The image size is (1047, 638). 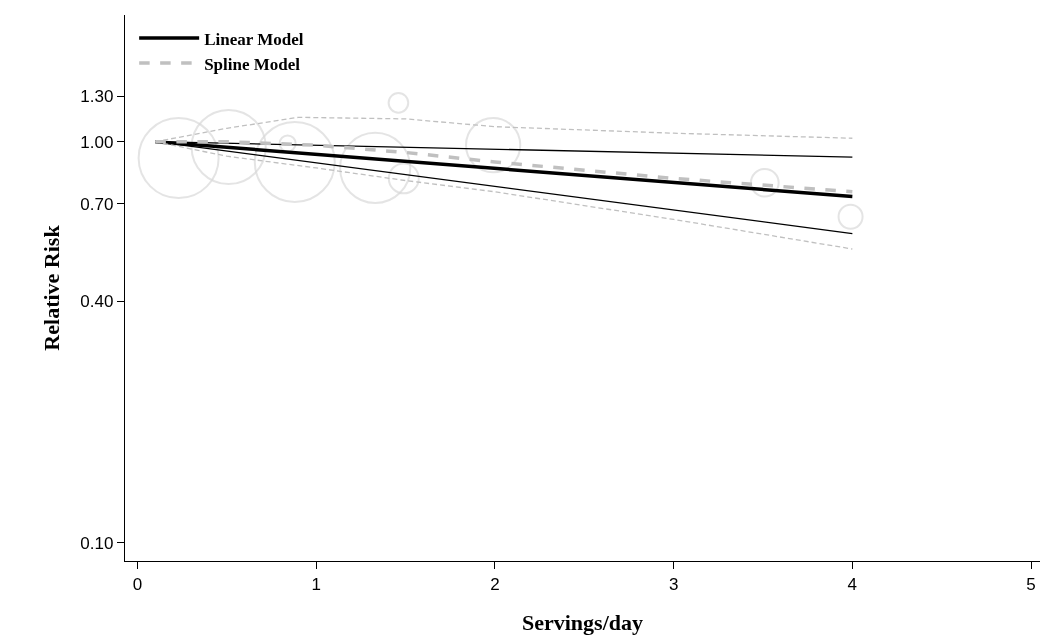 What do you see at coordinates (673, 584) in the screenshot?
I see `x-tick-label: 3` at bounding box center [673, 584].